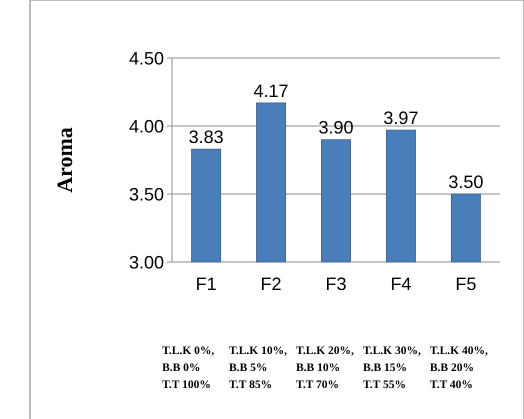 This screenshot has height=419, width=524. Describe the element at coordinates (64, 160) in the screenshot. I see `y-axis-title: Aroma` at that location.